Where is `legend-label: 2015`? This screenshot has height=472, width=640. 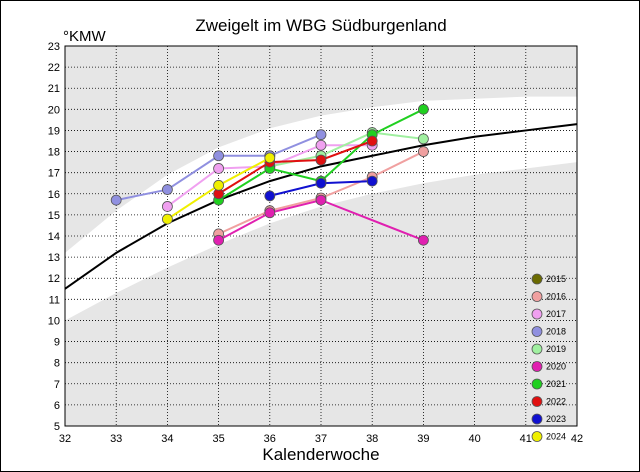 legend-label: 2015 is located at coordinates (556, 279).